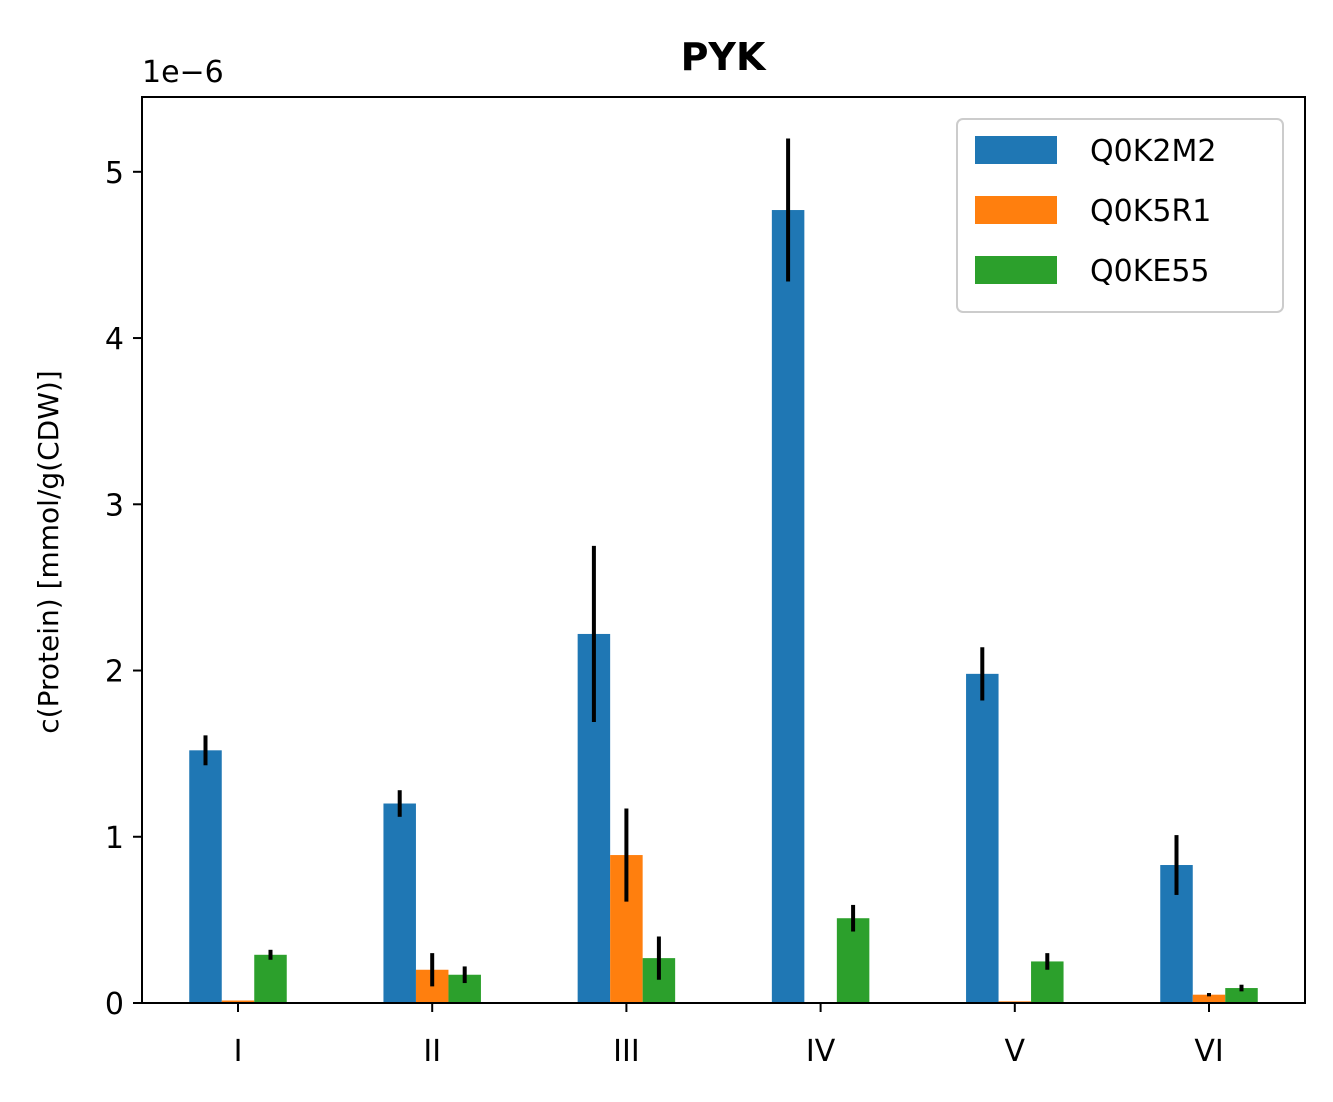  I want to click on bar-Q0K2M2-IV, so click(788, 607).